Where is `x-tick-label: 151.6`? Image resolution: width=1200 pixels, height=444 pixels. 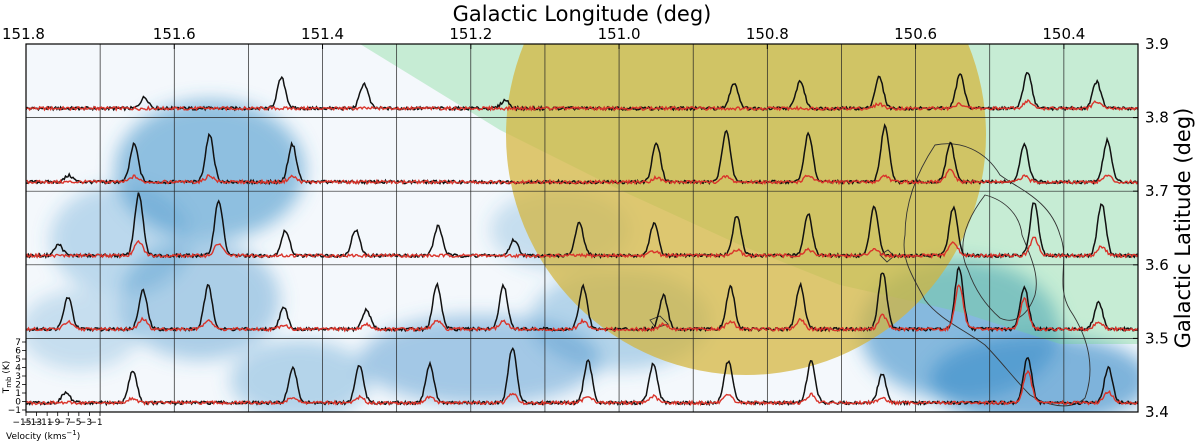 x-tick-label: 151.6 is located at coordinates (174, 34).